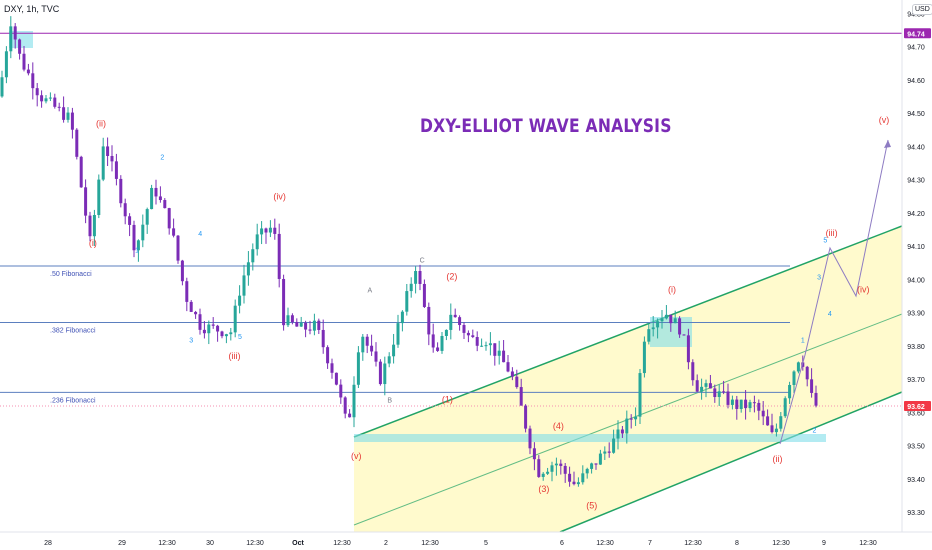 The image size is (932, 550). Describe the element at coordinates (562, 543) in the screenshot. I see `x-tick-label: 6` at that location.